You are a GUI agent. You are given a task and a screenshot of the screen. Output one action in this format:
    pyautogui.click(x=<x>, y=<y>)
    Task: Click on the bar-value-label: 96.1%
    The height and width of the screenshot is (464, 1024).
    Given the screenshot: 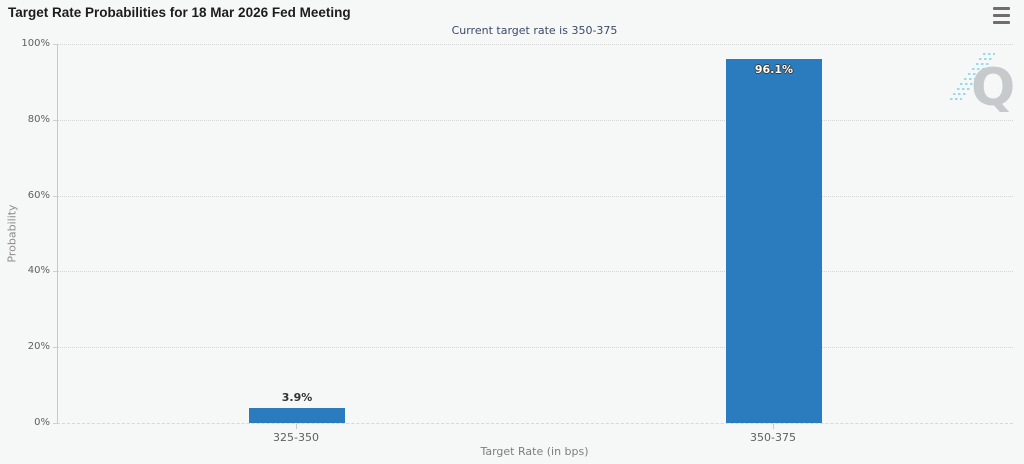 What is the action you would take?
    pyautogui.click(x=774, y=69)
    